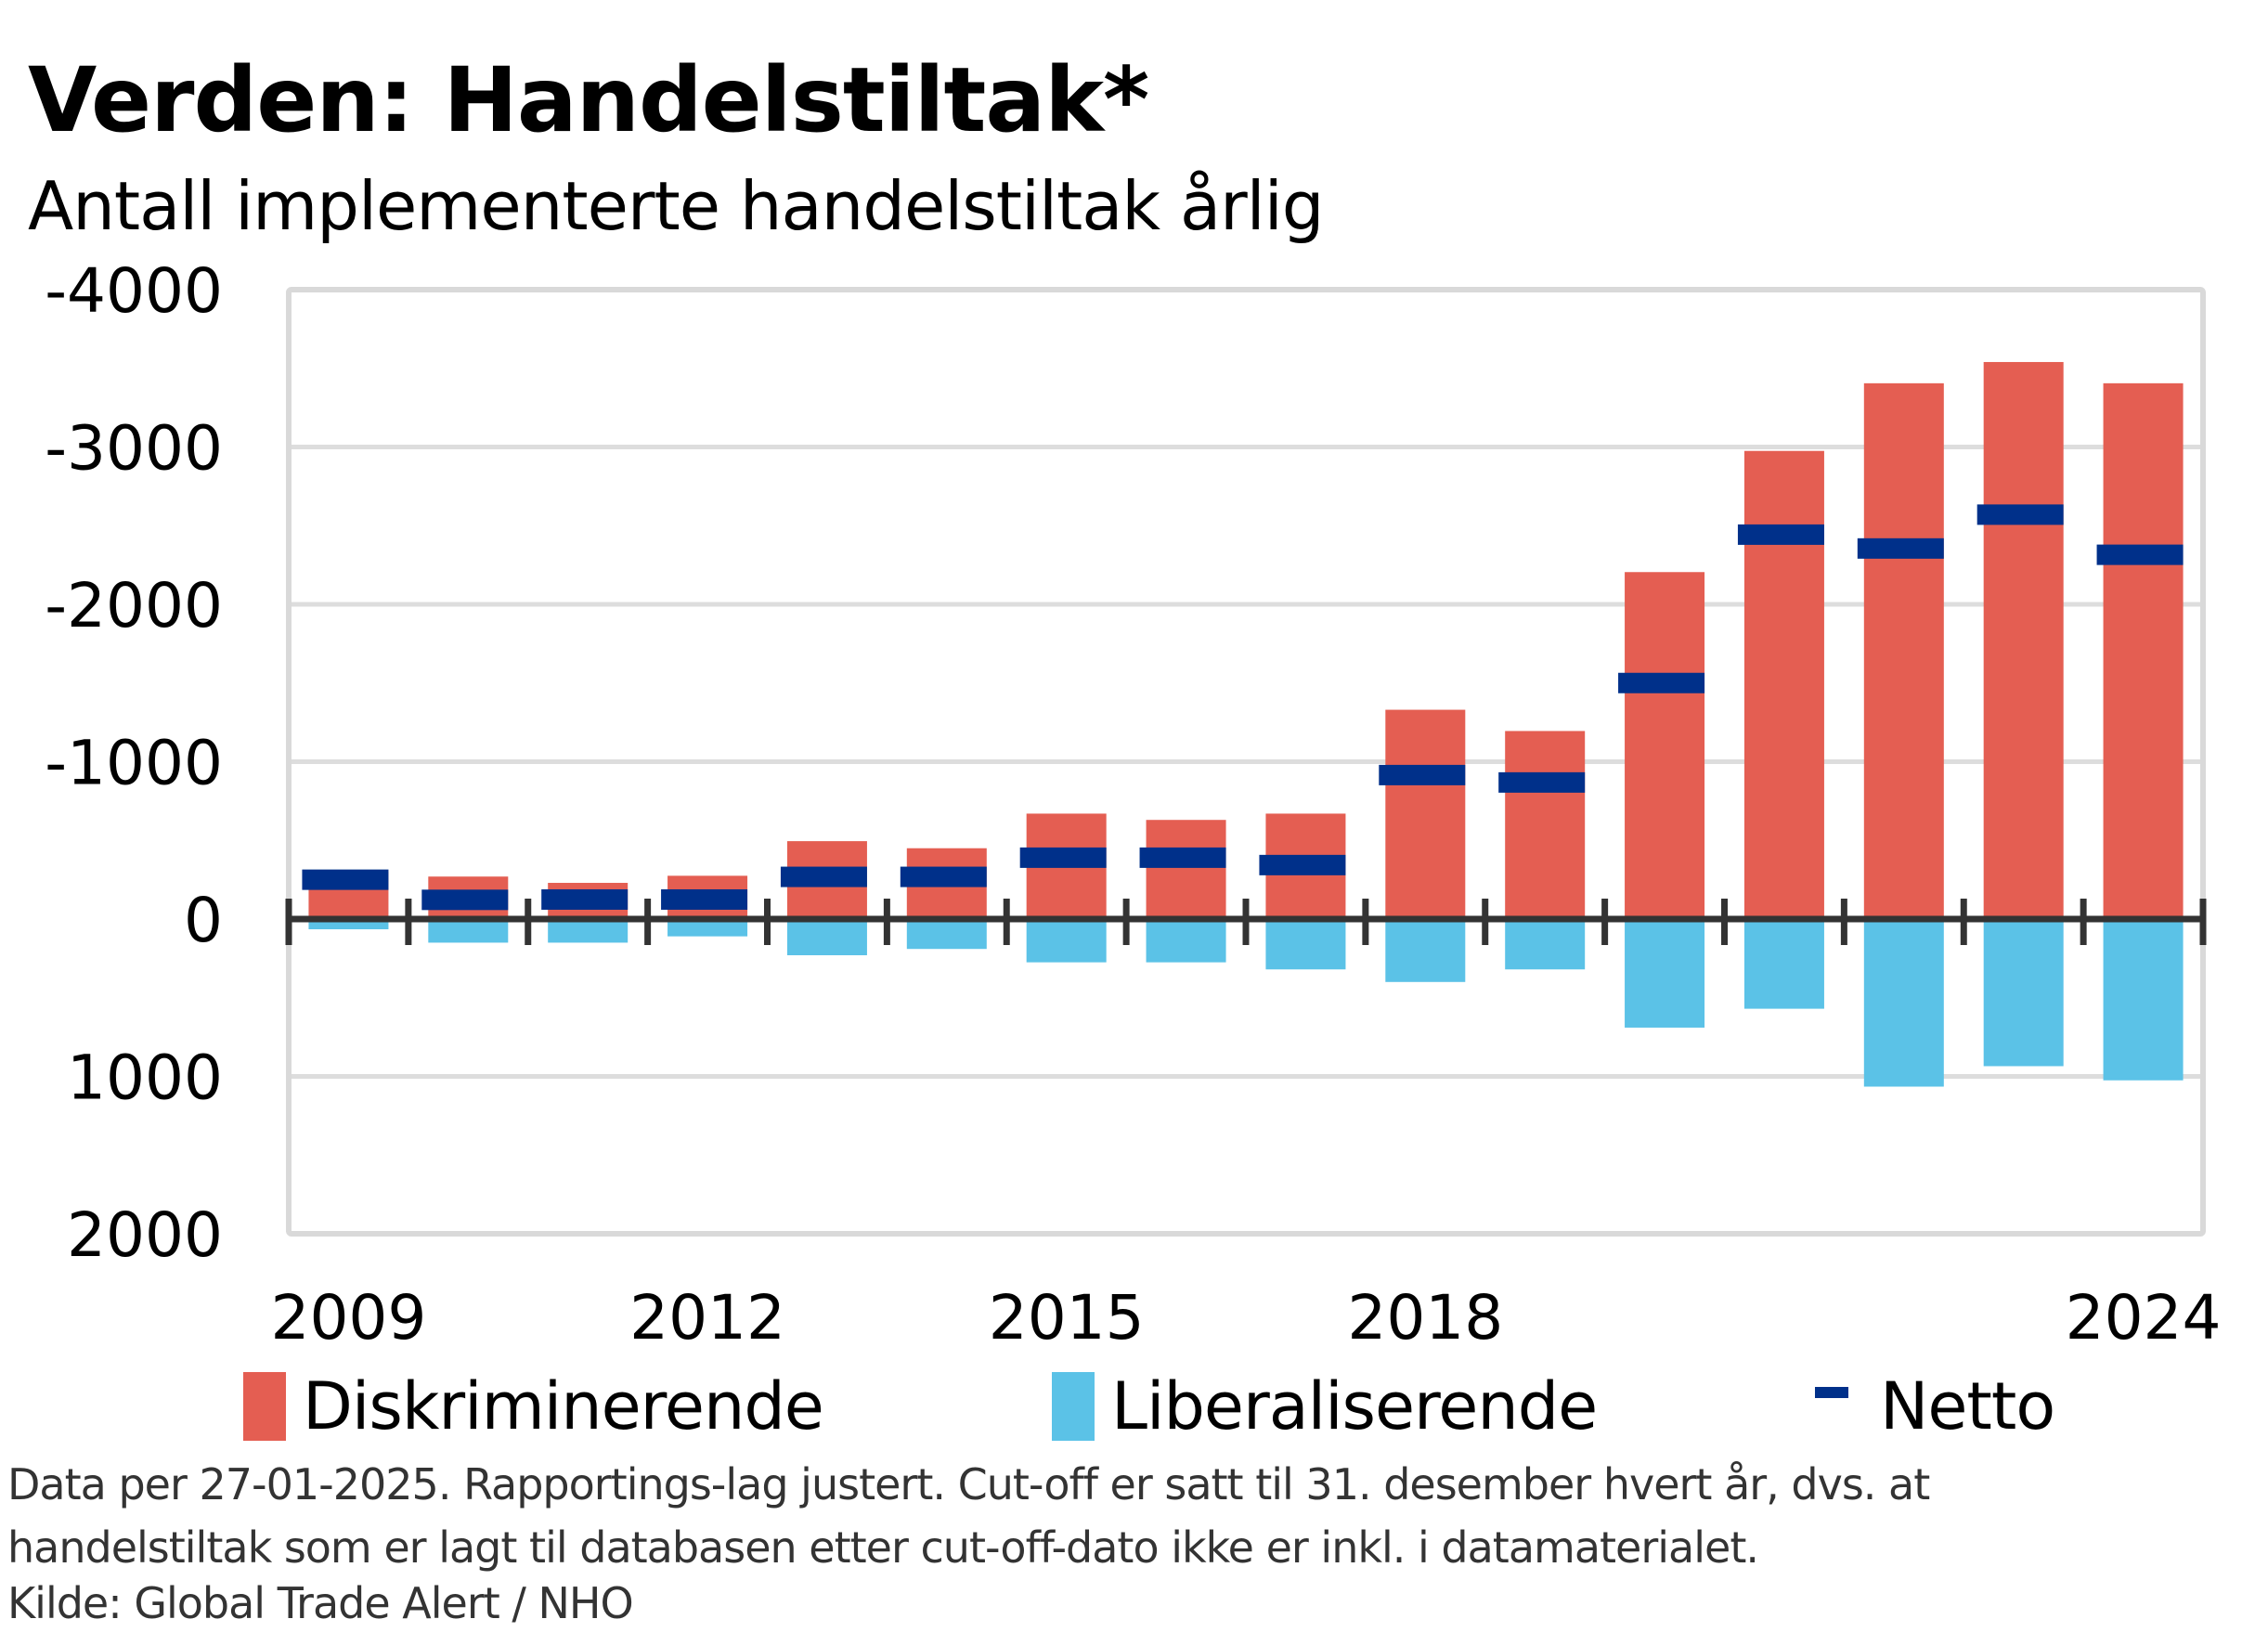  I want to click on chart-title: Verden: Handelstiltak*, so click(588, 100).